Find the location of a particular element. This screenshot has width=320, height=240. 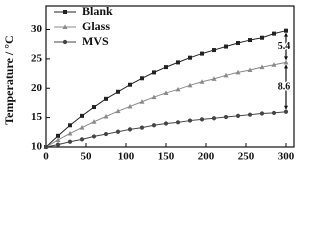

y-tick-label: 25 is located at coordinates (37, 58).